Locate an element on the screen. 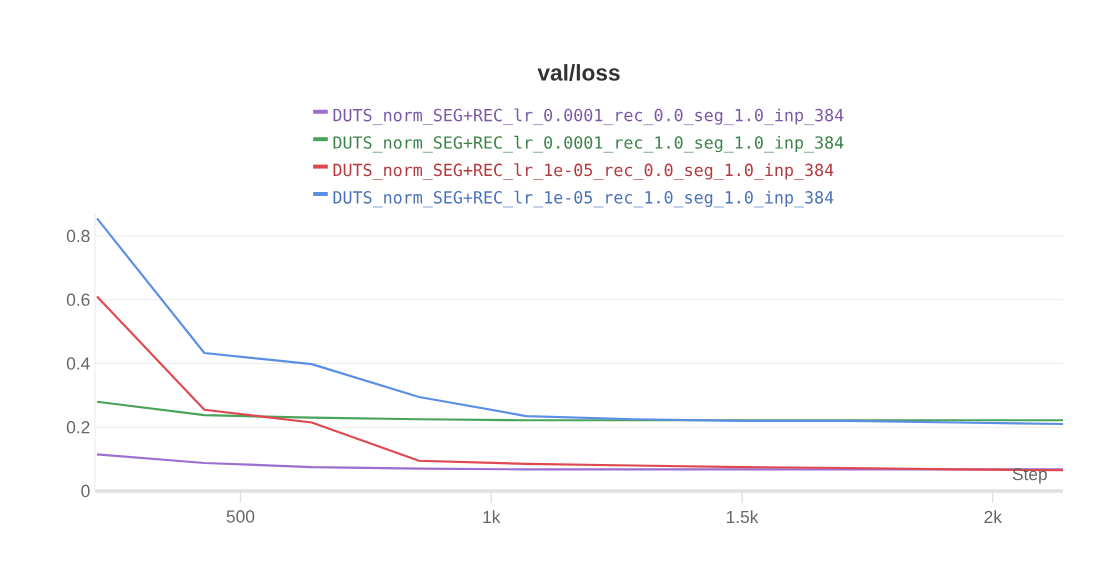 The image size is (1112, 565). y-tick-label: 0 is located at coordinates (85, 491).